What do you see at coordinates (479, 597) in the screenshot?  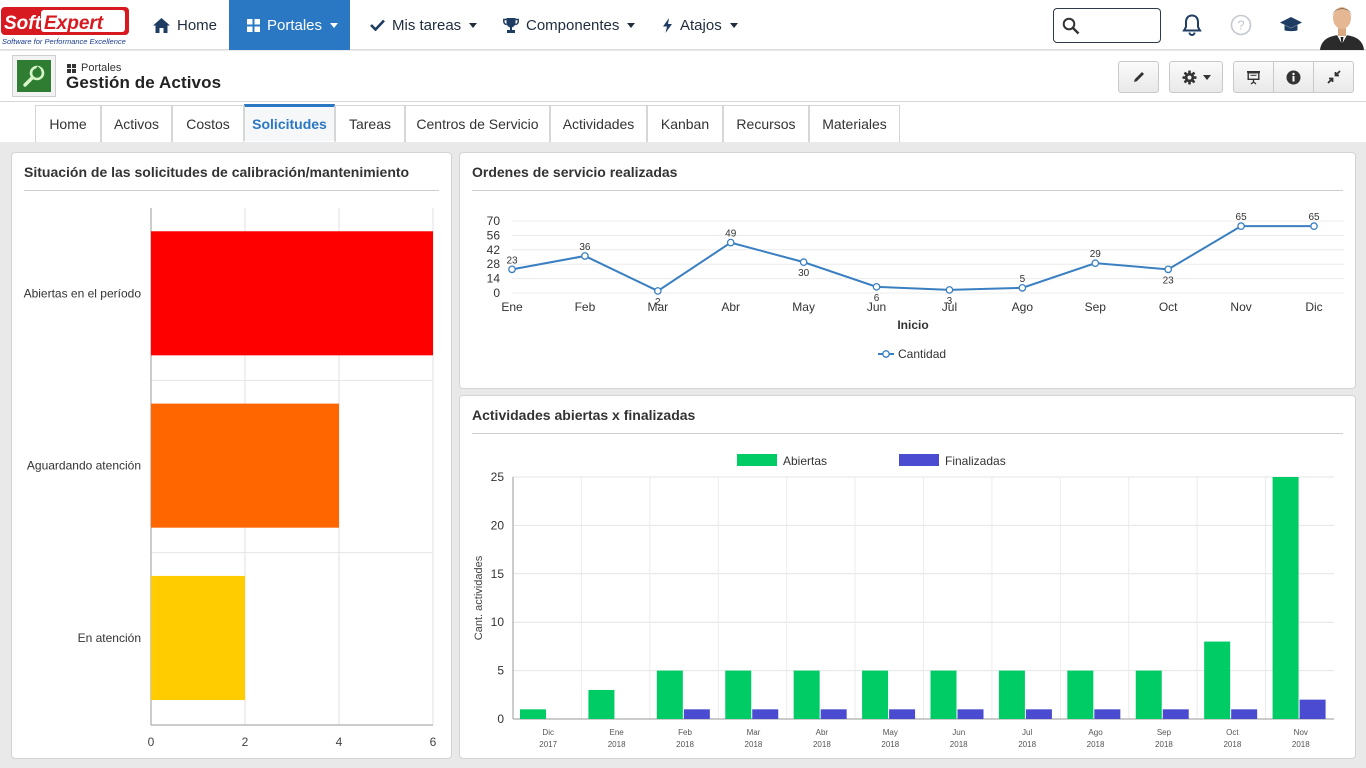 I see `y-axis-label: Cant. actividades` at bounding box center [479, 597].